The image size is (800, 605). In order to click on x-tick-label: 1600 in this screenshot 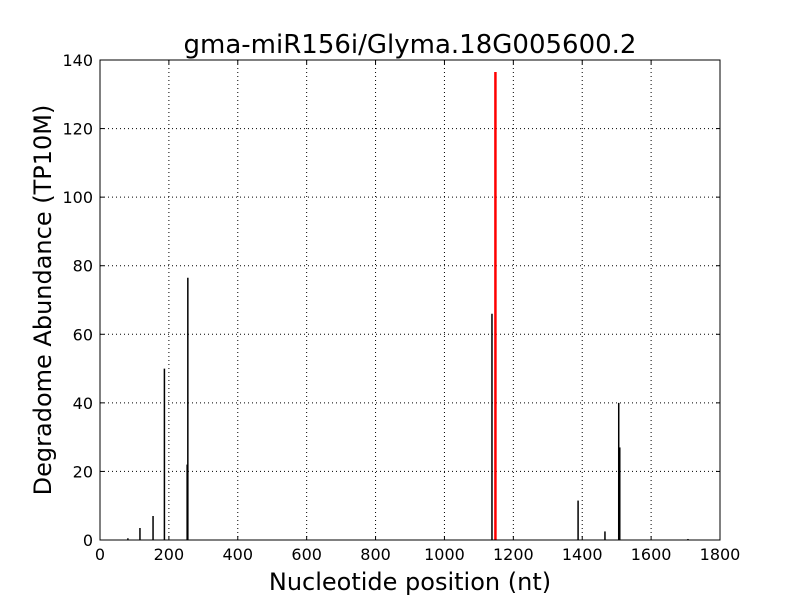, I will do `click(651, 554)`.